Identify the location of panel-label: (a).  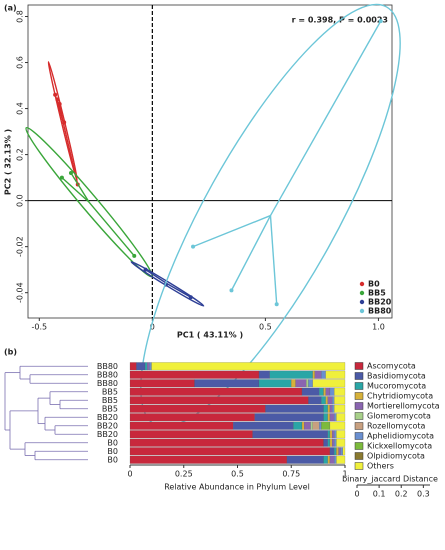
(10, 8).